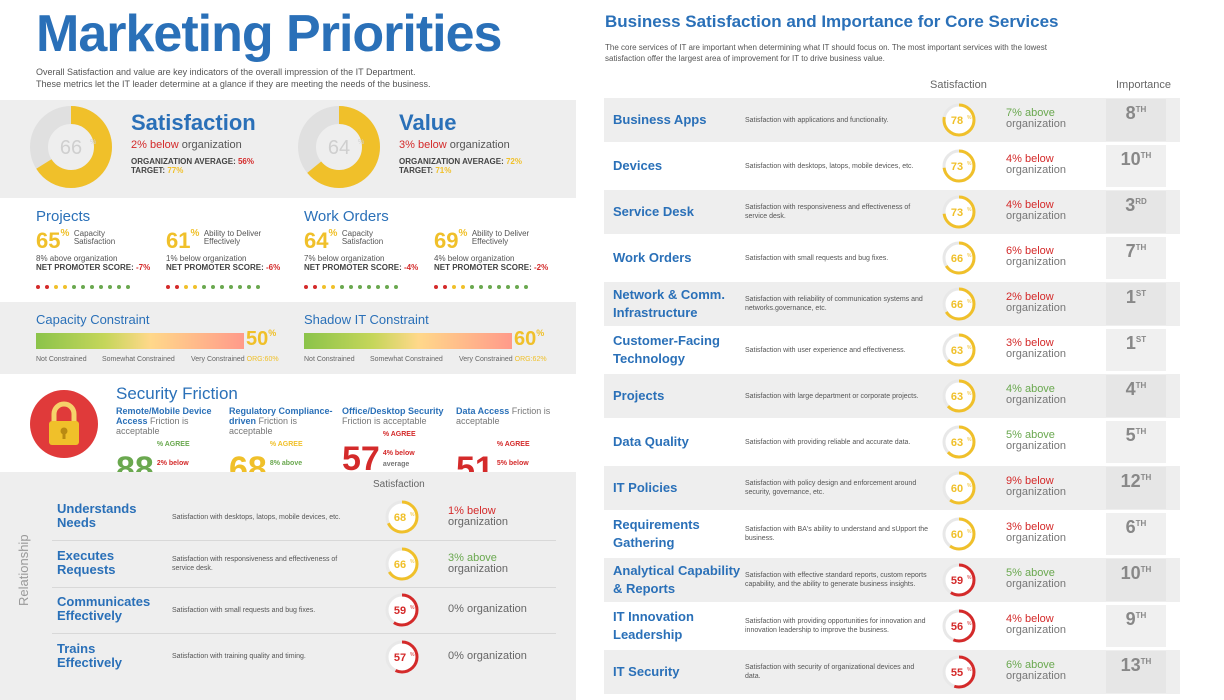 Image resolution: width=1224 pixels, height=700 pixels. What do you see at coordinates (646, 671) in the screenshot?
I see `core-row-title: IT Security` at bounding box center [646, 671].